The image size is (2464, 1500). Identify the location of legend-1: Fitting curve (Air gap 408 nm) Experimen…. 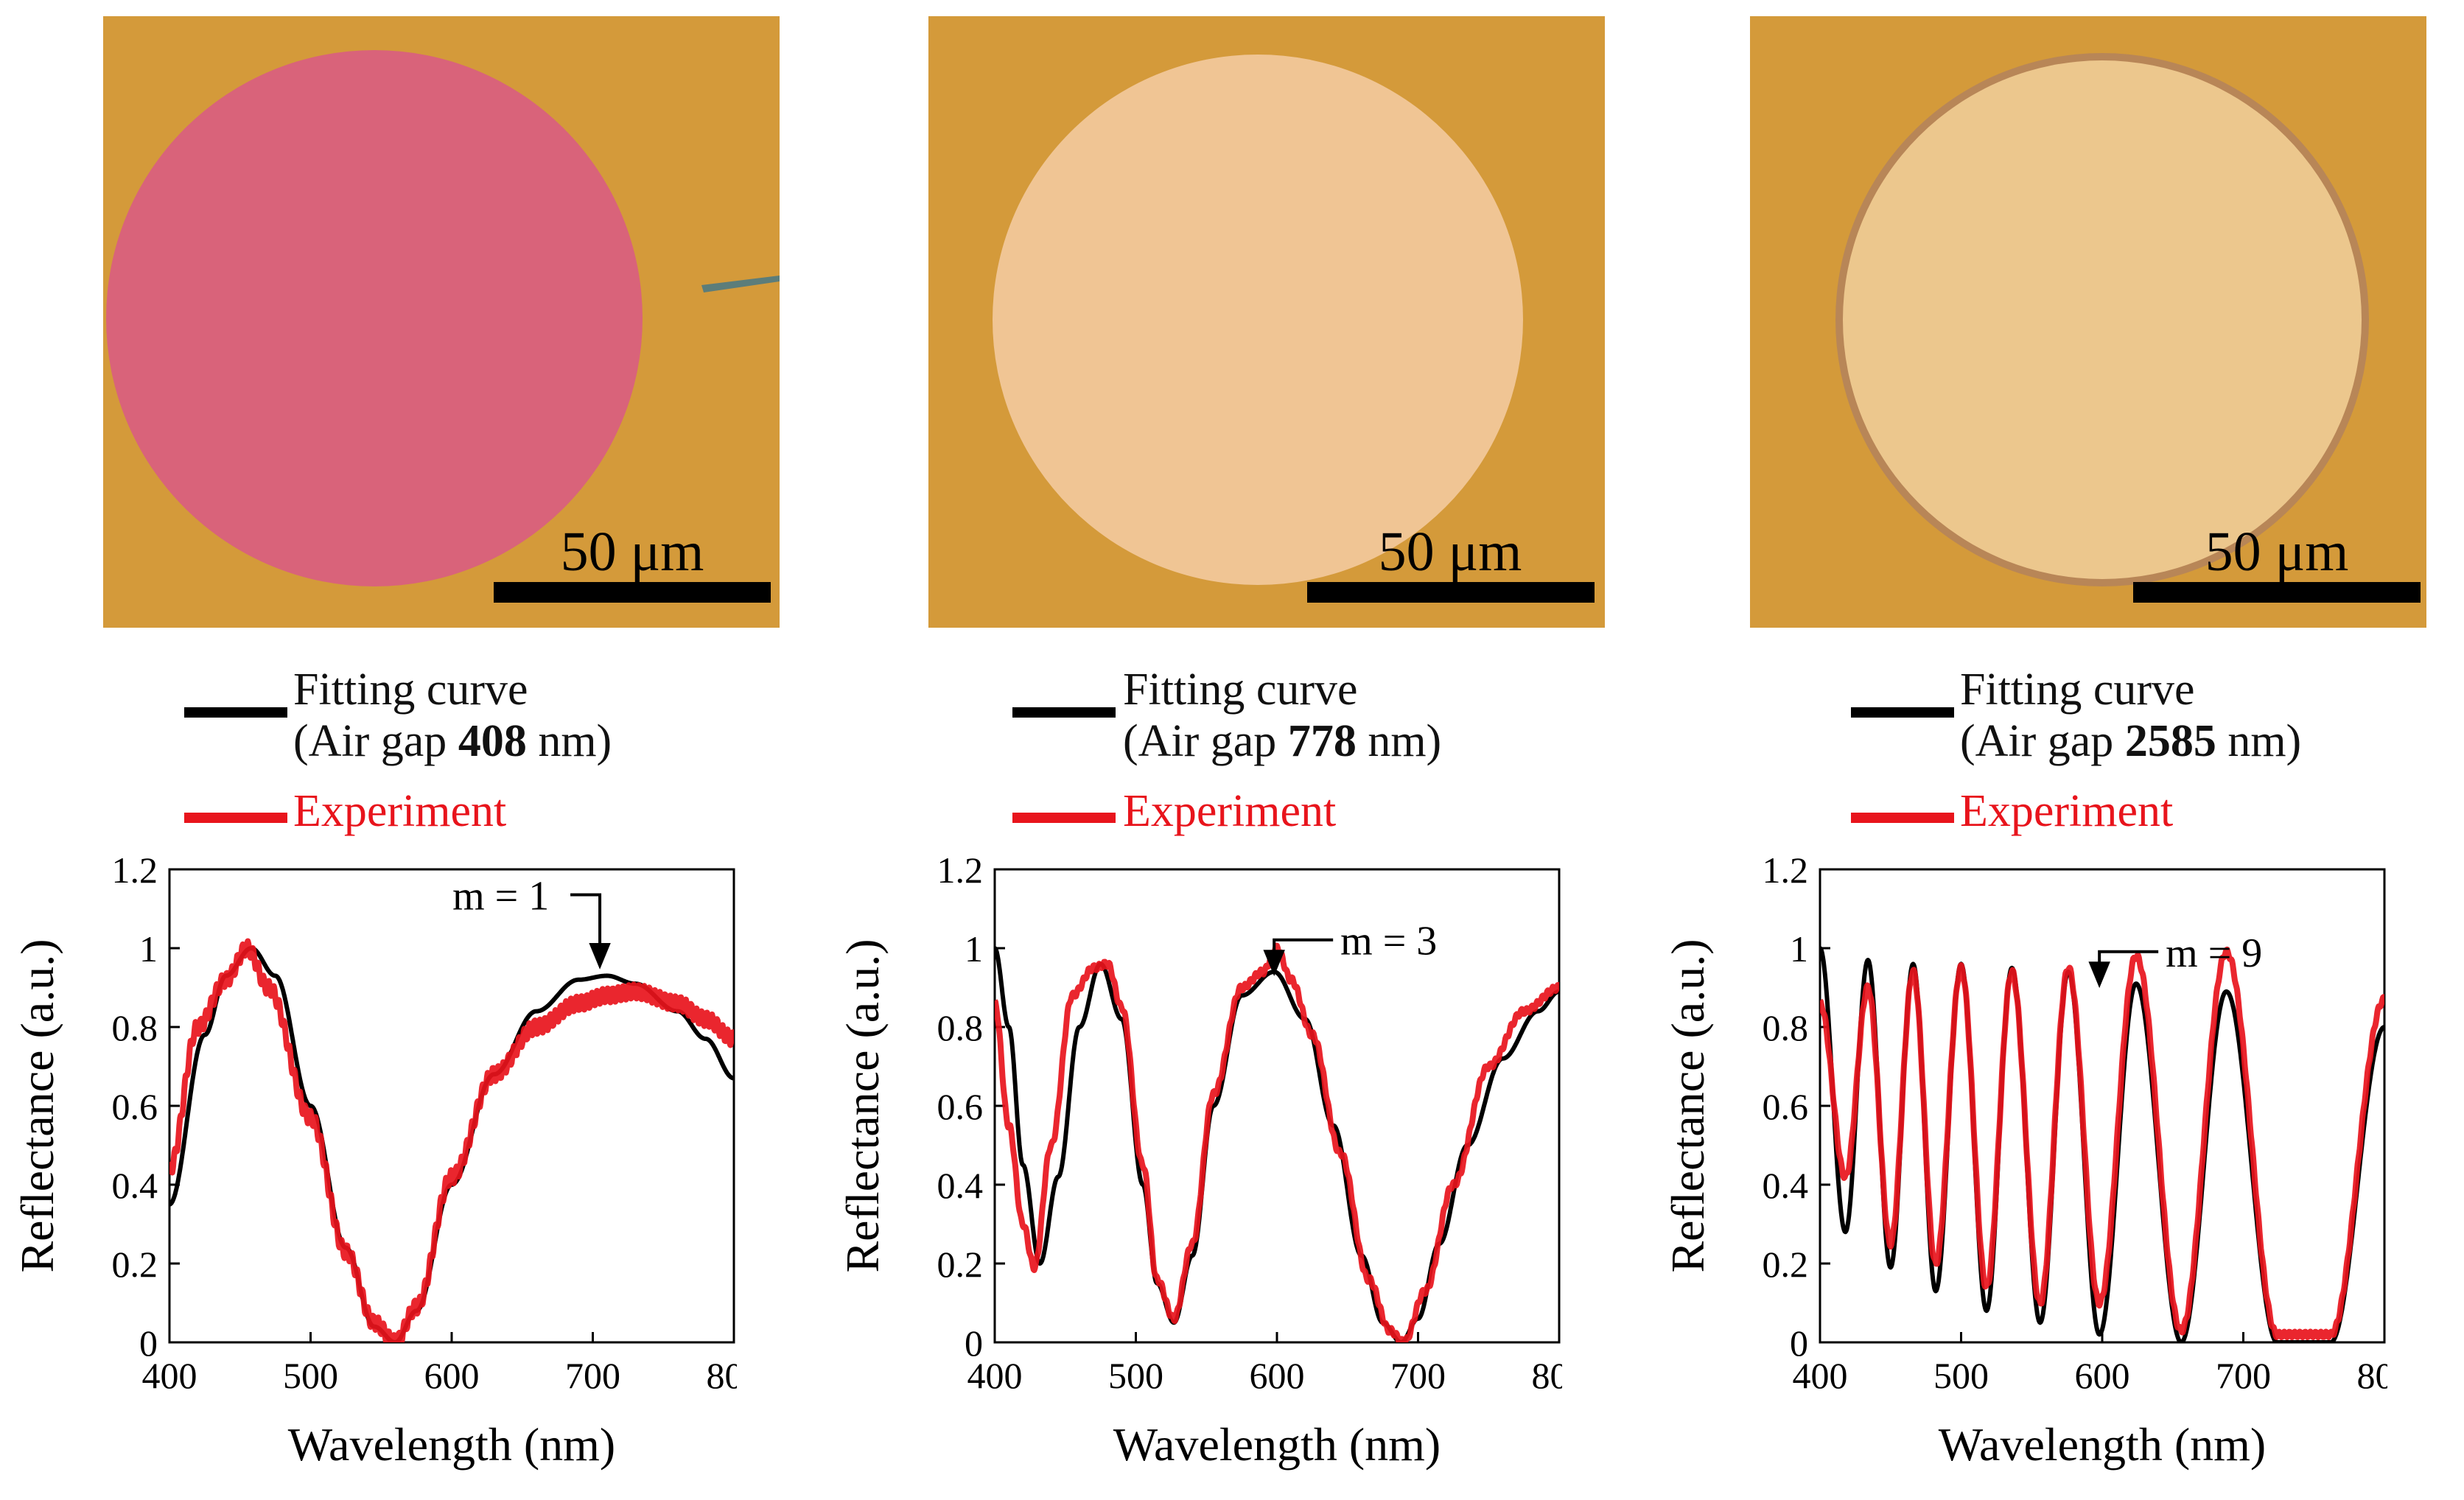
(368, 744).